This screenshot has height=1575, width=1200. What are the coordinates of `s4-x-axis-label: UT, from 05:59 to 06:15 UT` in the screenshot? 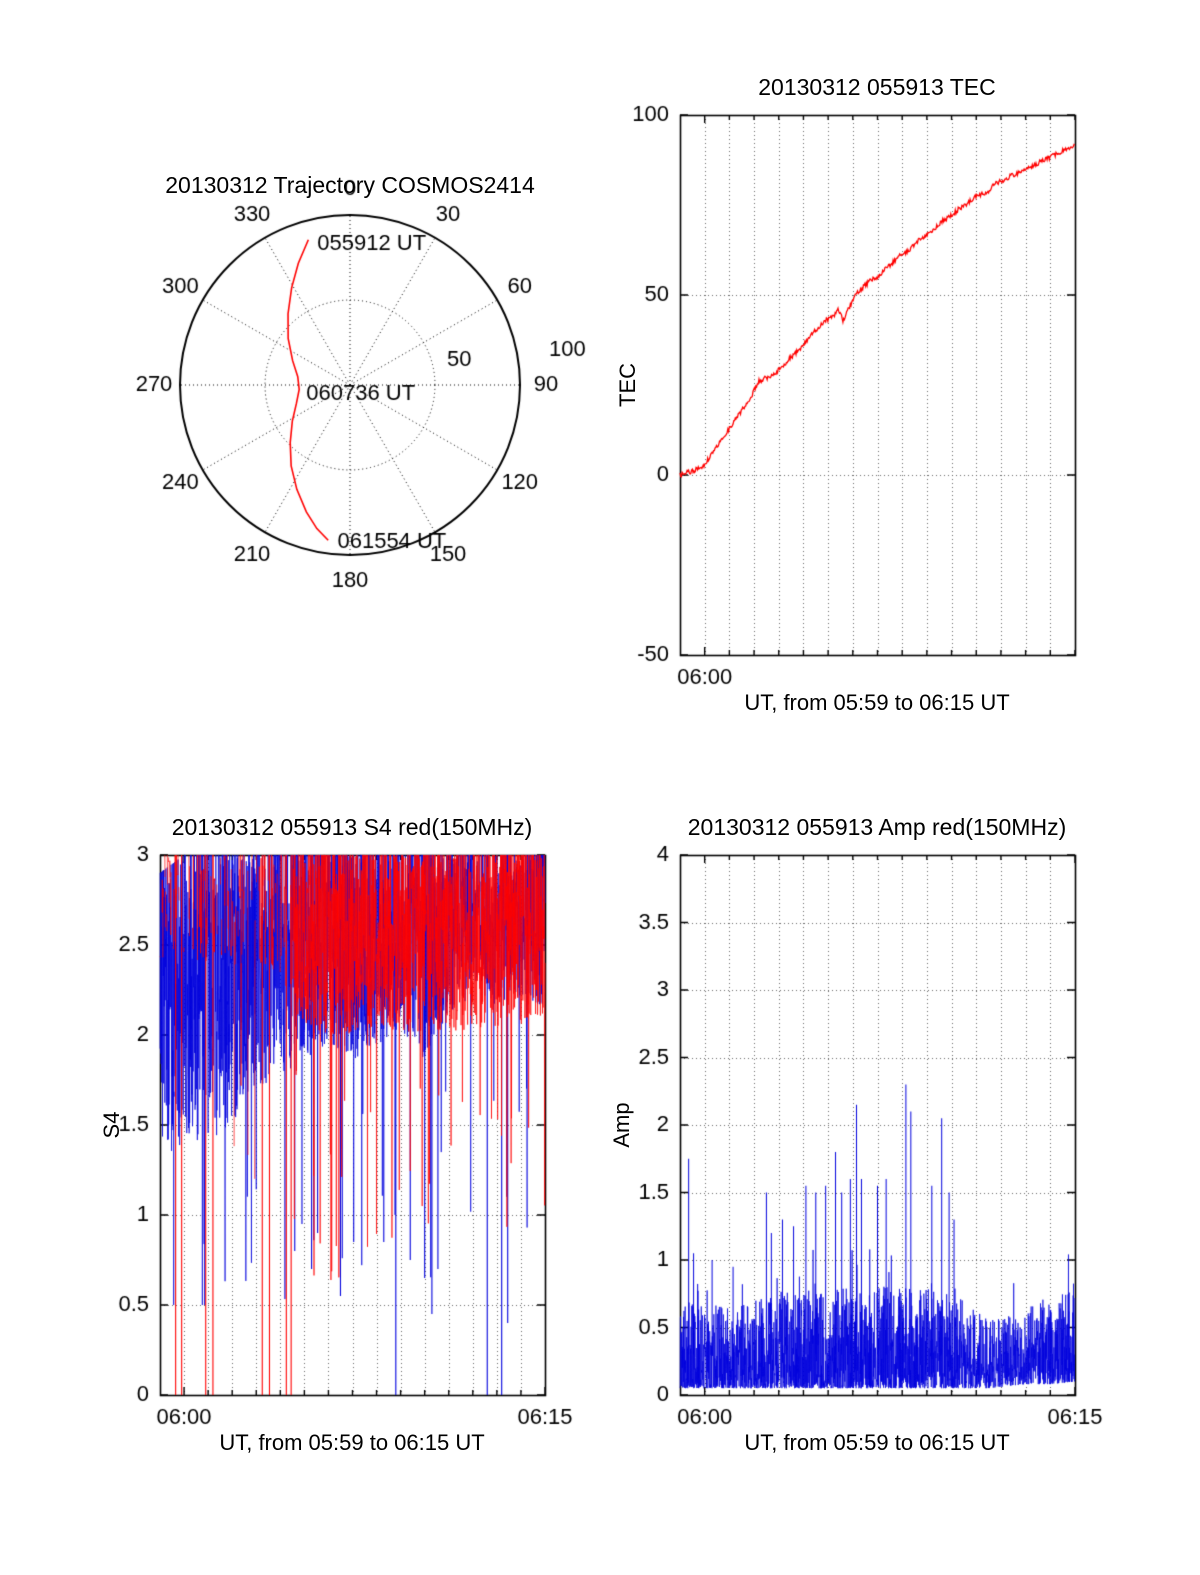 It's located at (352, 1442).